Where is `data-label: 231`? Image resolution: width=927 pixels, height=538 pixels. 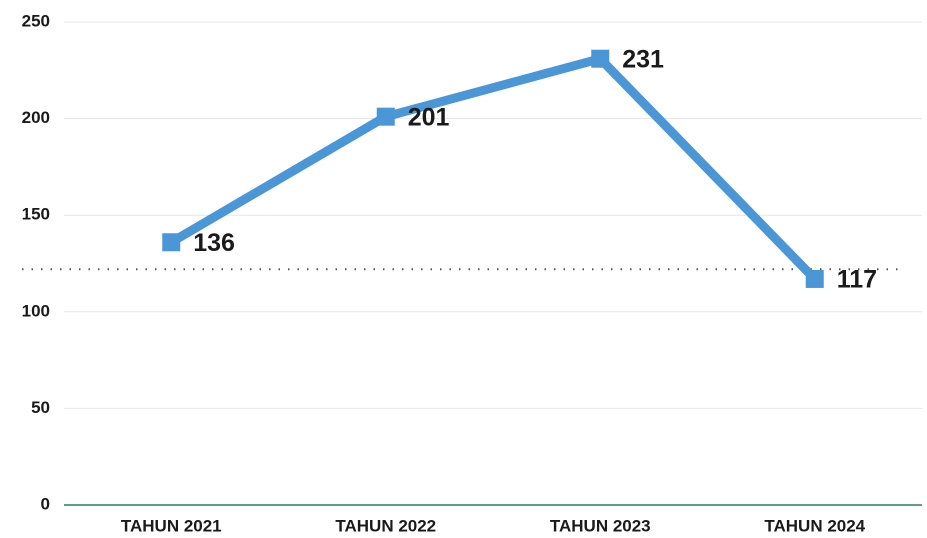
data-label: 231 is located at coordinates (643, 59).